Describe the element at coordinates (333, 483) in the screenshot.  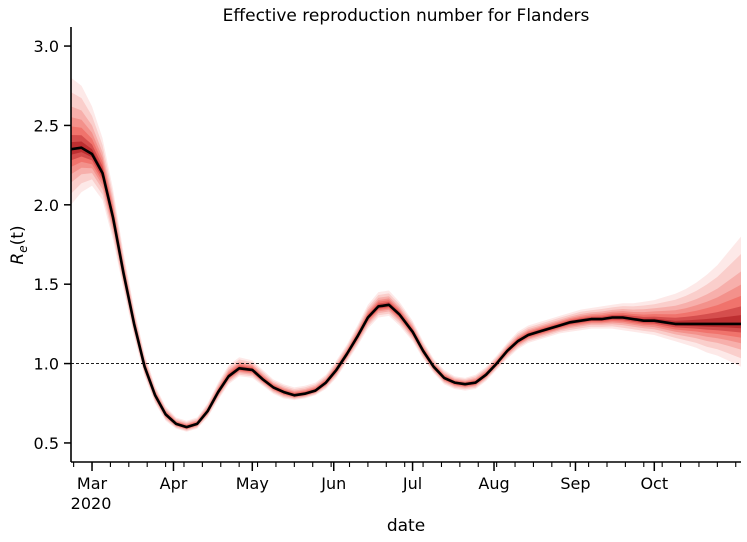
I see `x-tick-label: Jun` at that location.